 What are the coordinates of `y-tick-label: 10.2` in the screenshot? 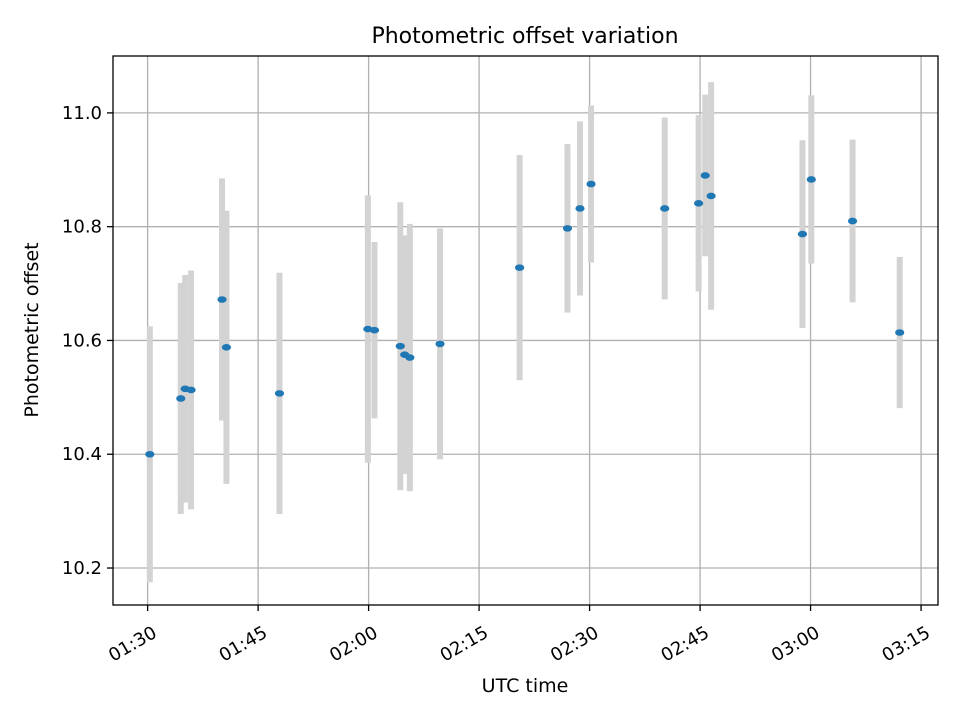 It's located at (82, 568).